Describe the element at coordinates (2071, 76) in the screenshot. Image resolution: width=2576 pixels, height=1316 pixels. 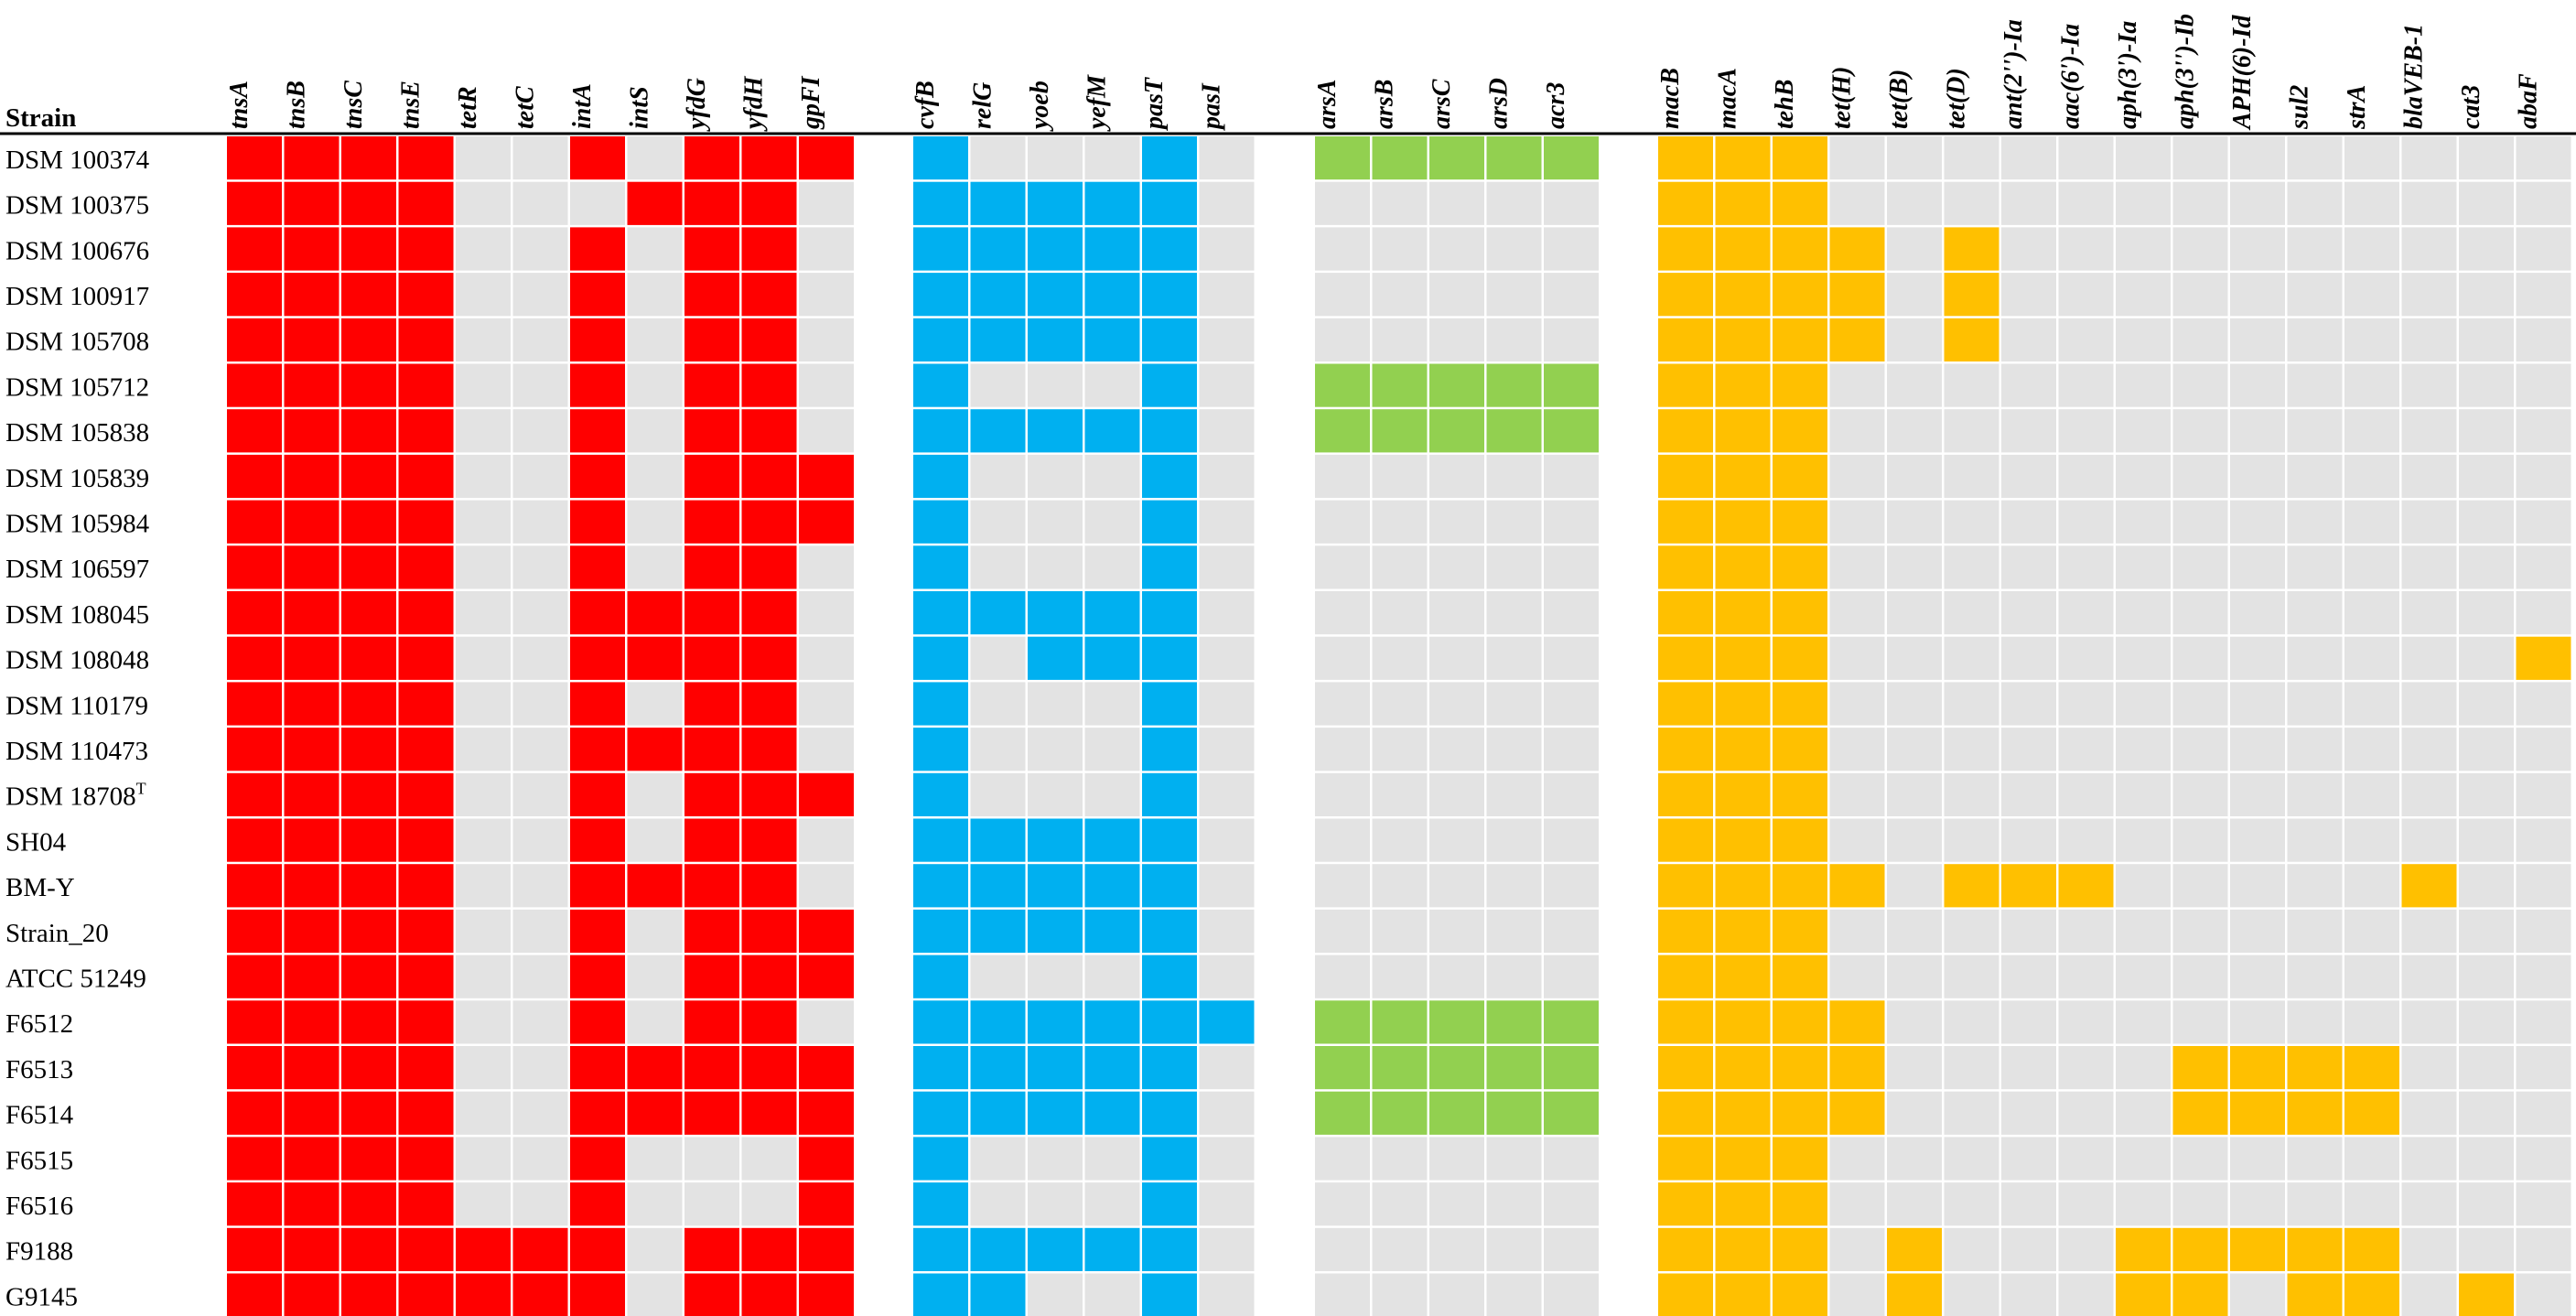
I see `gene-column-label: aac(6')-Ia` at that location.